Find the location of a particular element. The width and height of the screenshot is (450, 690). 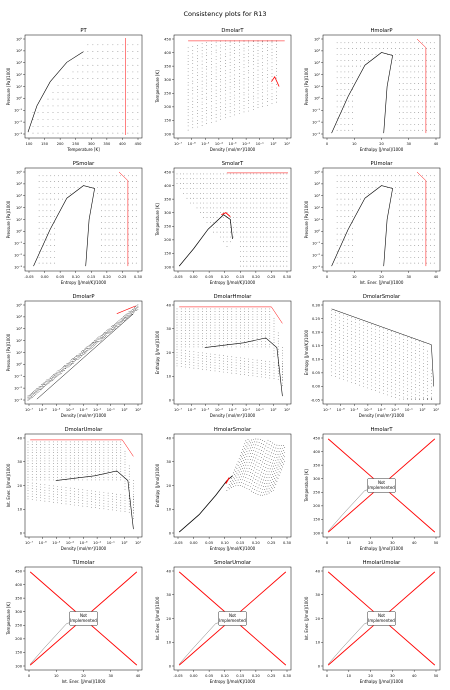

y-tick-label: 150 is located at coordinates (317, 520).